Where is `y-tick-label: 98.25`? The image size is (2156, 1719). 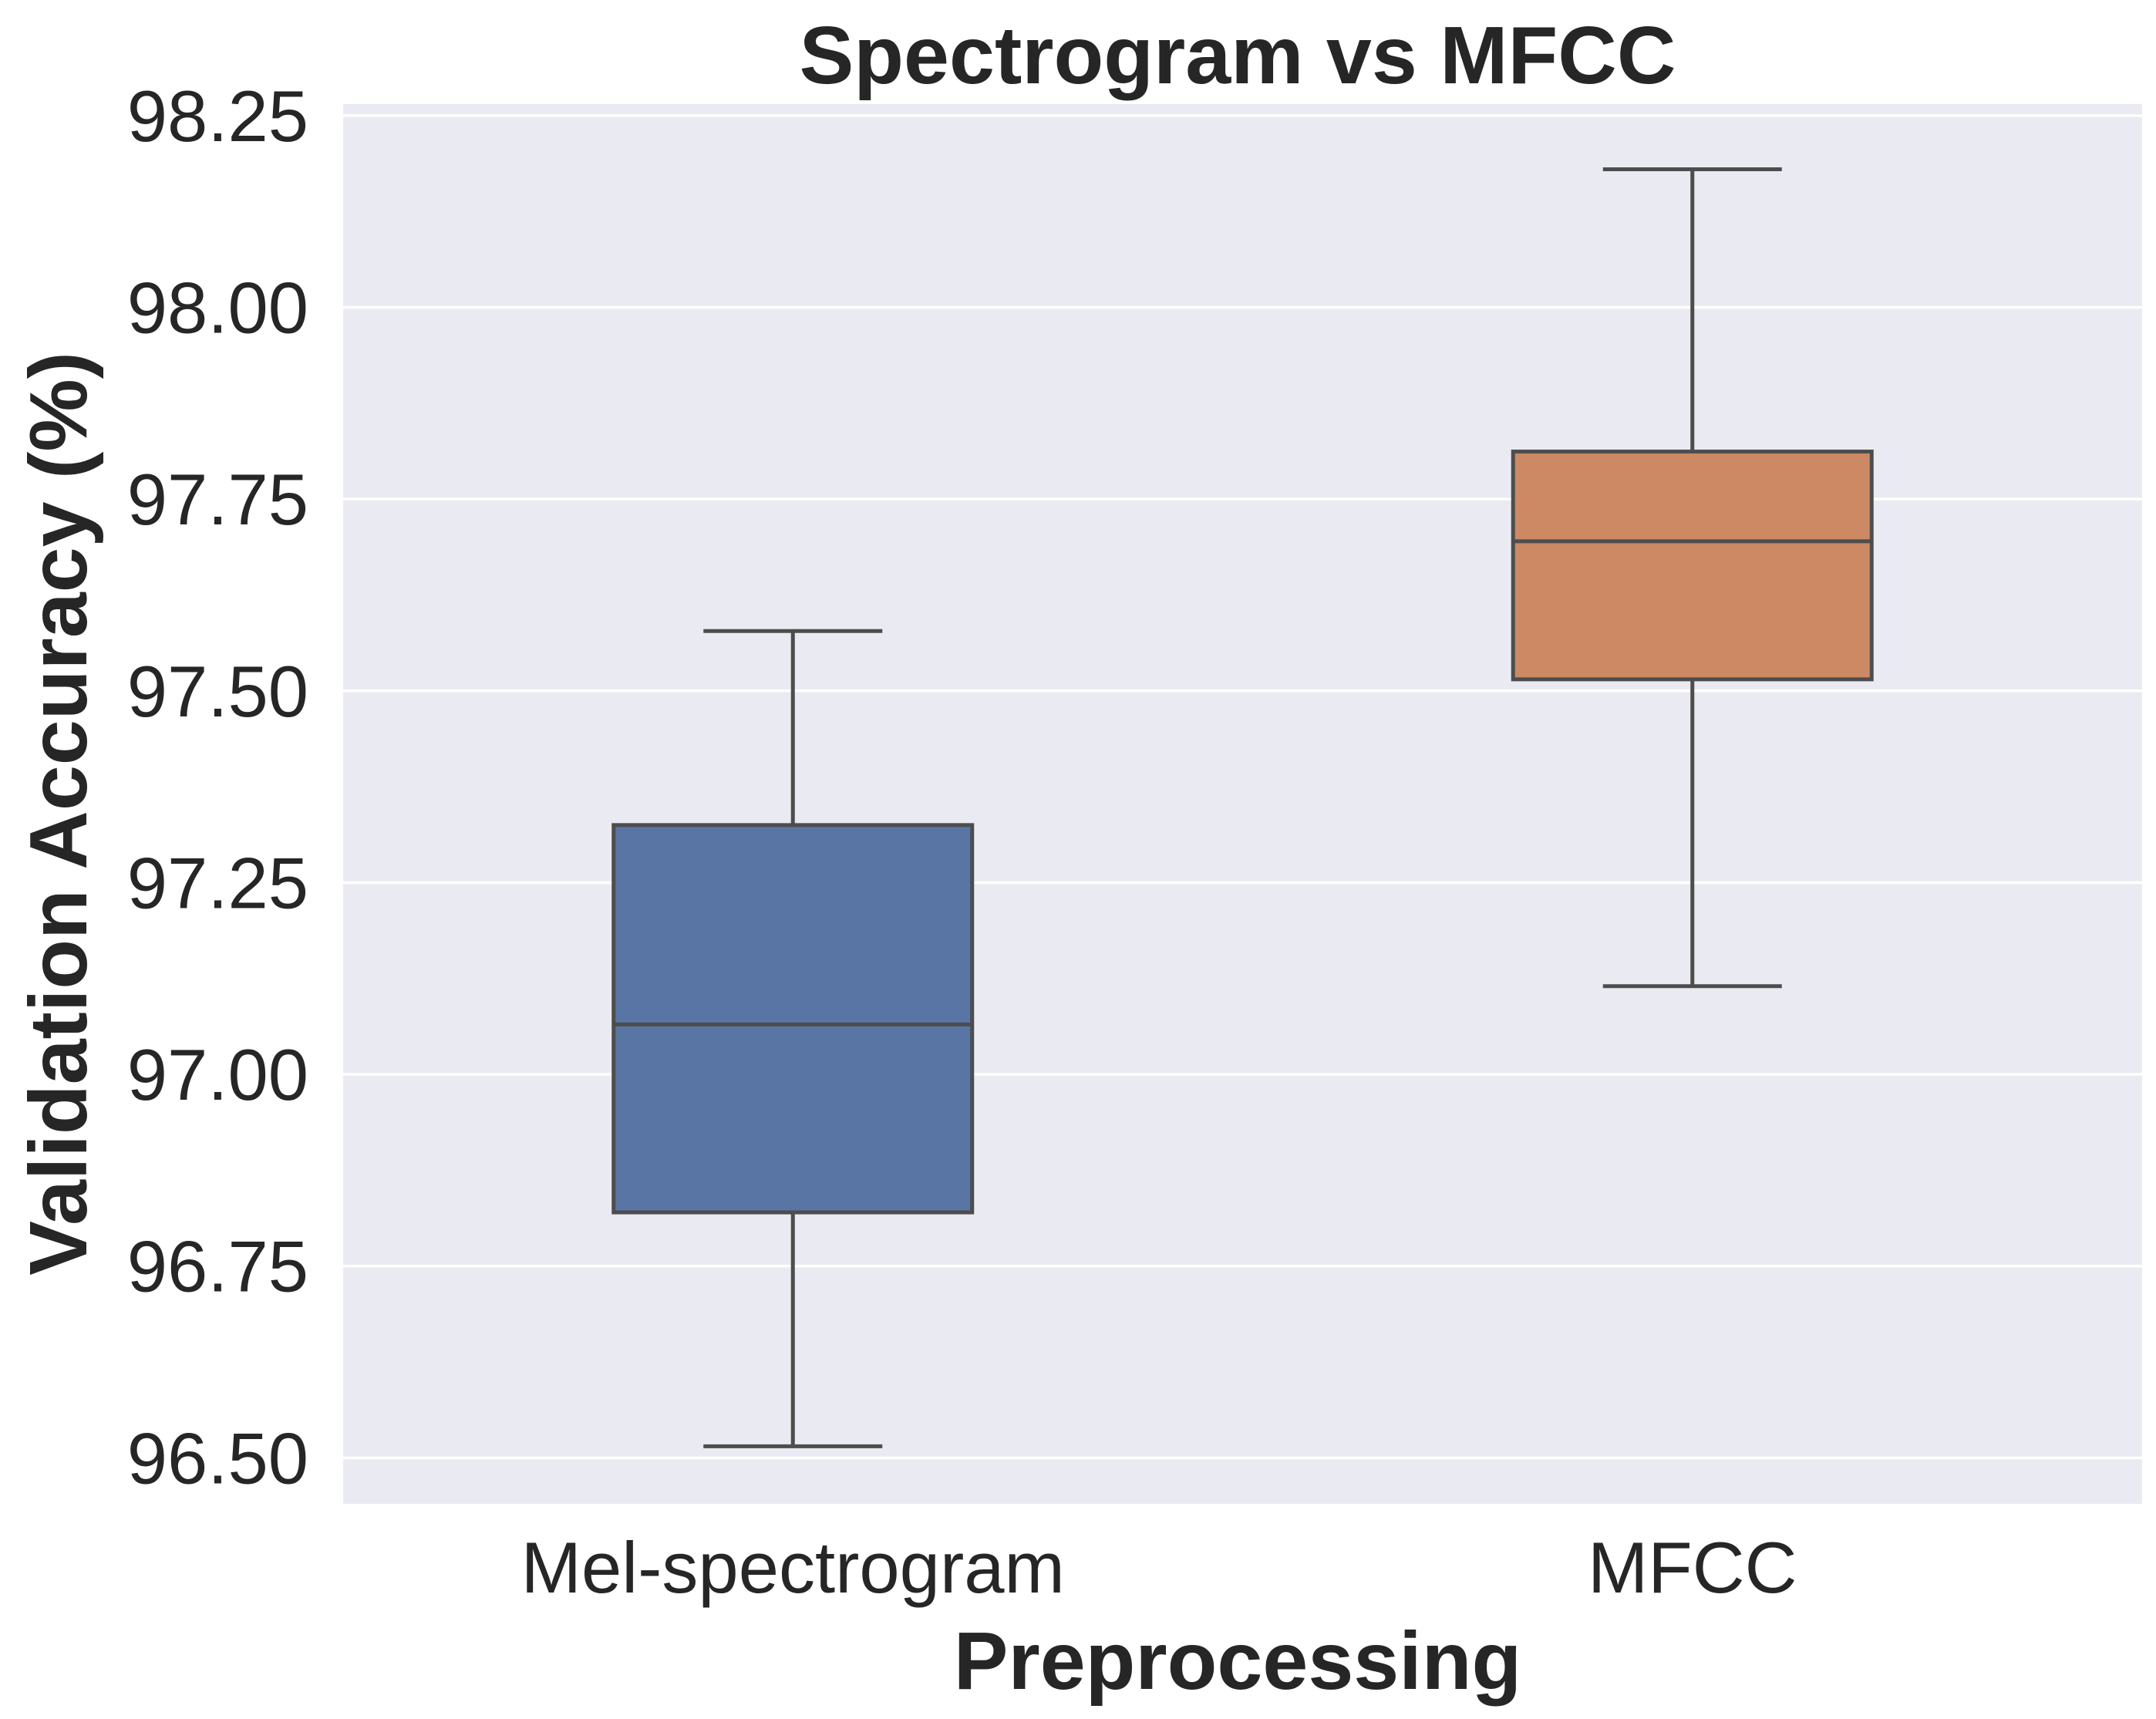
y-tick-label: 98.25 is located at coordinates (217, 117).